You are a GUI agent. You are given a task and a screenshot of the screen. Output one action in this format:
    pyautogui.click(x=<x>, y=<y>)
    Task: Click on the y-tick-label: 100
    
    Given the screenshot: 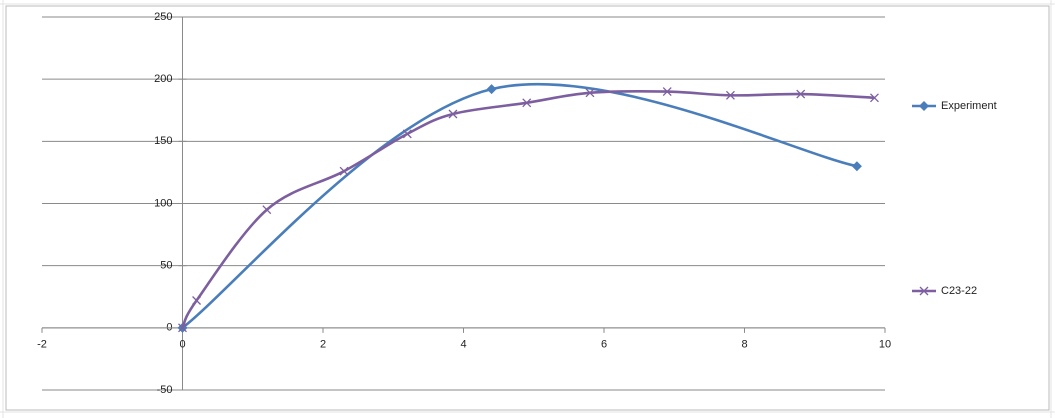 What is the action you would take?
    pyautogui.click(x=163, y=203)
    